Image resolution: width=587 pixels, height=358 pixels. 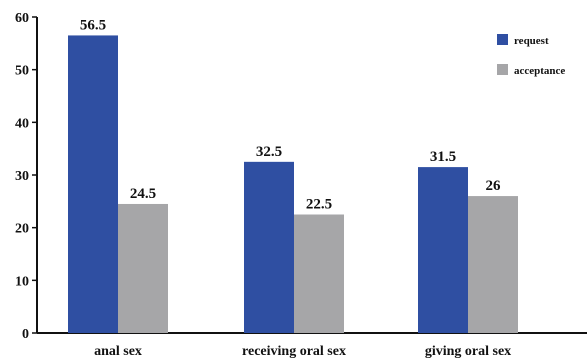 I want to click on legend-label-request: request, so click(x=531, y=41).